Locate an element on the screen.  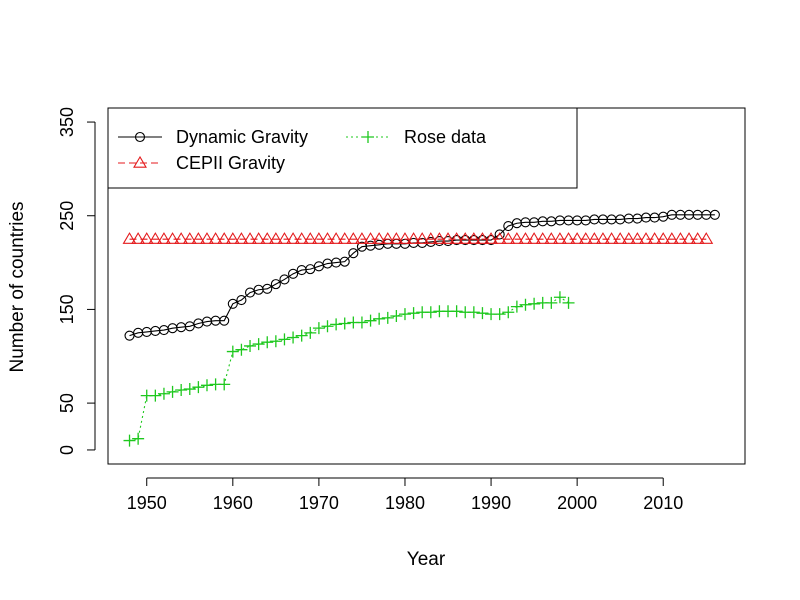
legend: Dynamic Gravity CEPII Gravity Rose data is located at coordinates (342, 148).